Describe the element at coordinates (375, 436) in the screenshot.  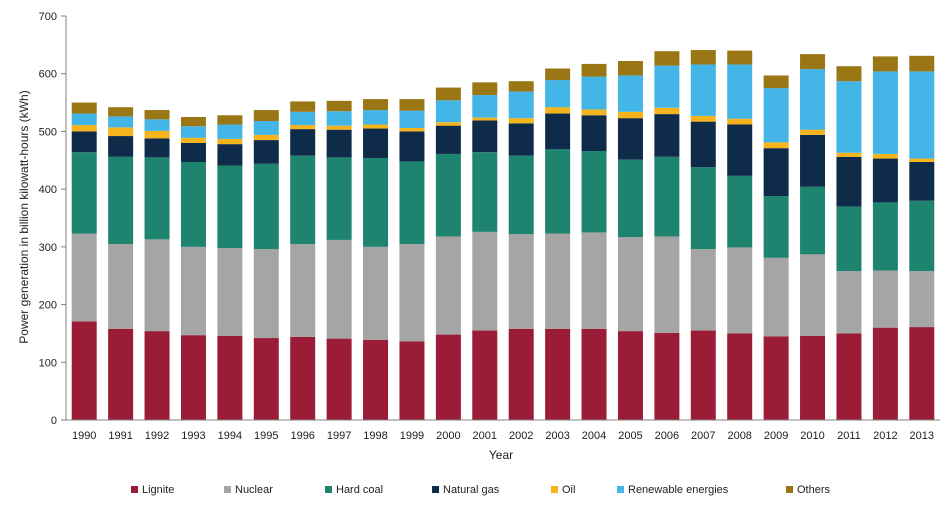
I see `x-tick-label: 1998` at that location.